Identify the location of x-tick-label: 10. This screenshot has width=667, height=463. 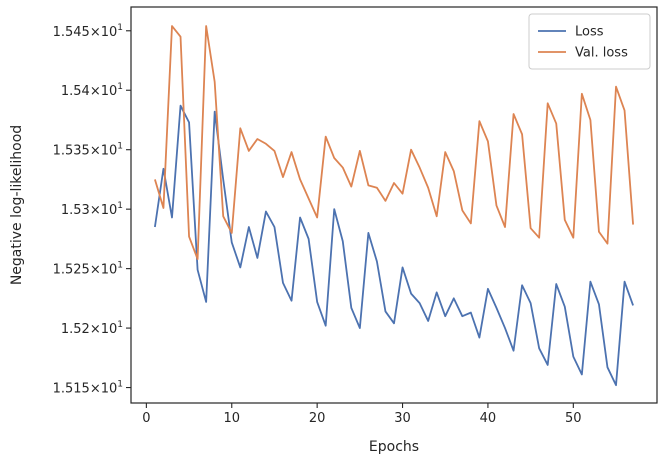
(231, 418).